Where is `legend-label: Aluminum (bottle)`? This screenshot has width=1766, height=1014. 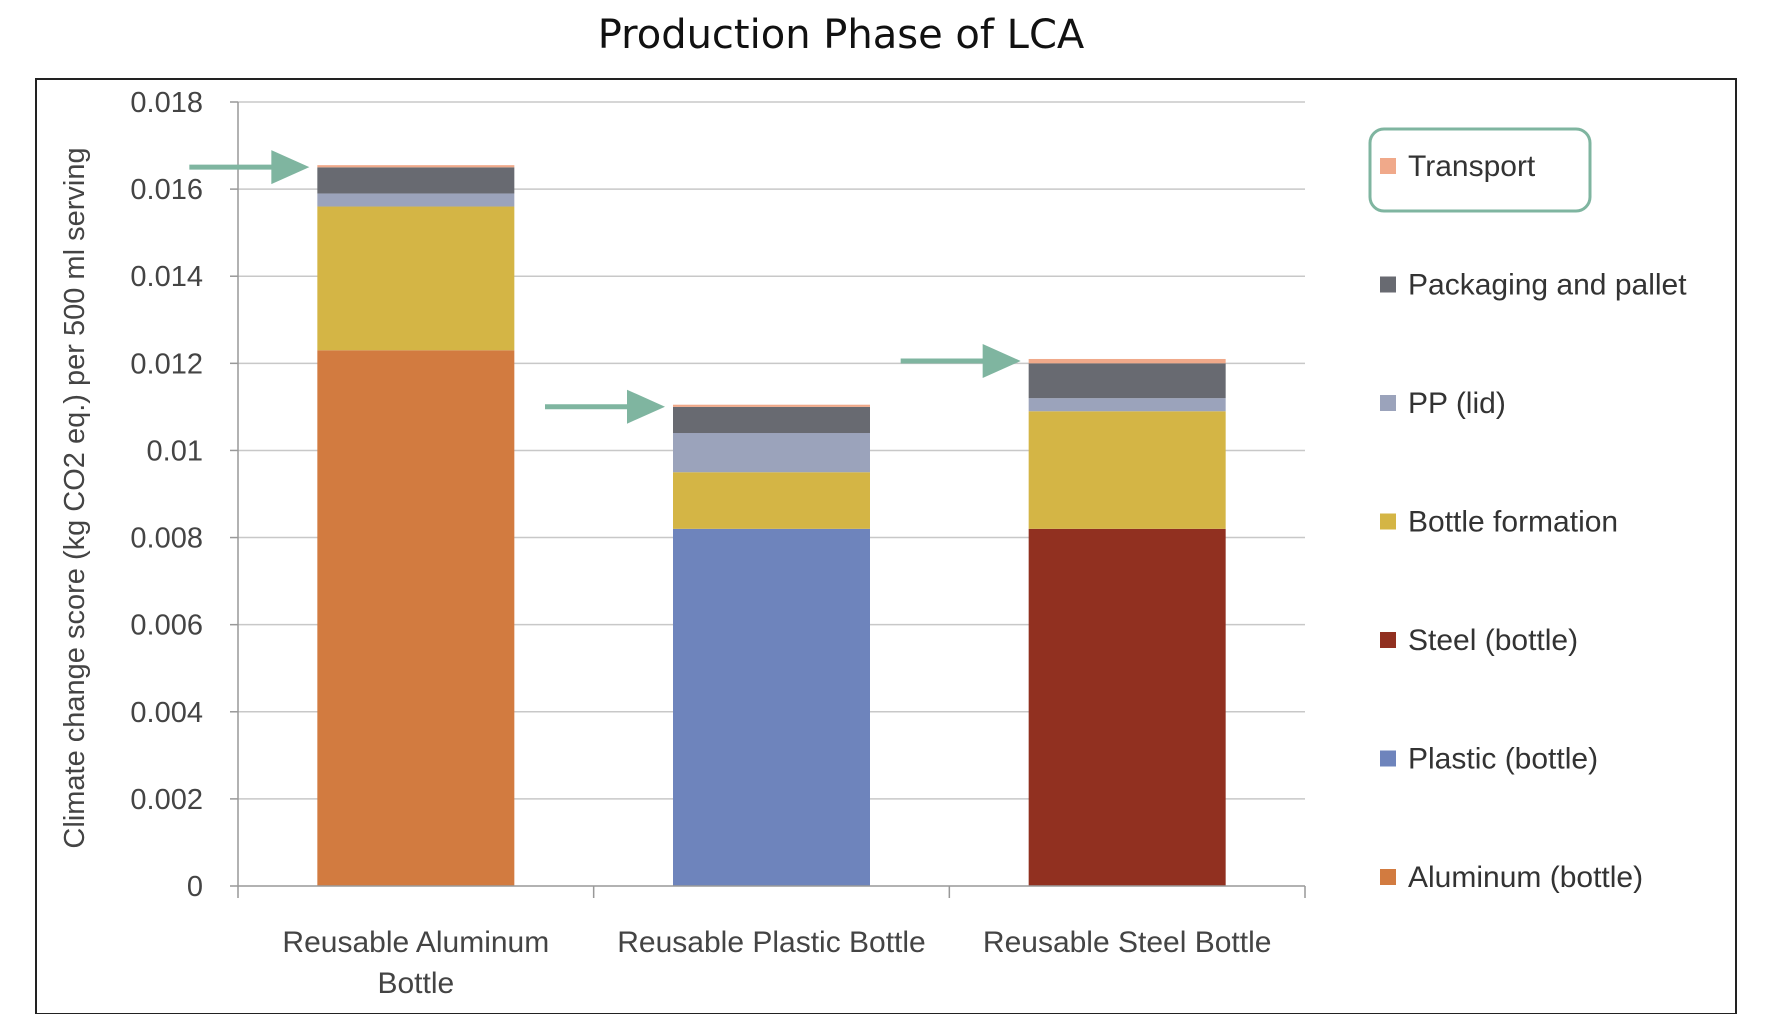
legend-label: Aluminum (bottle) is located at coordinates (1525, 877).